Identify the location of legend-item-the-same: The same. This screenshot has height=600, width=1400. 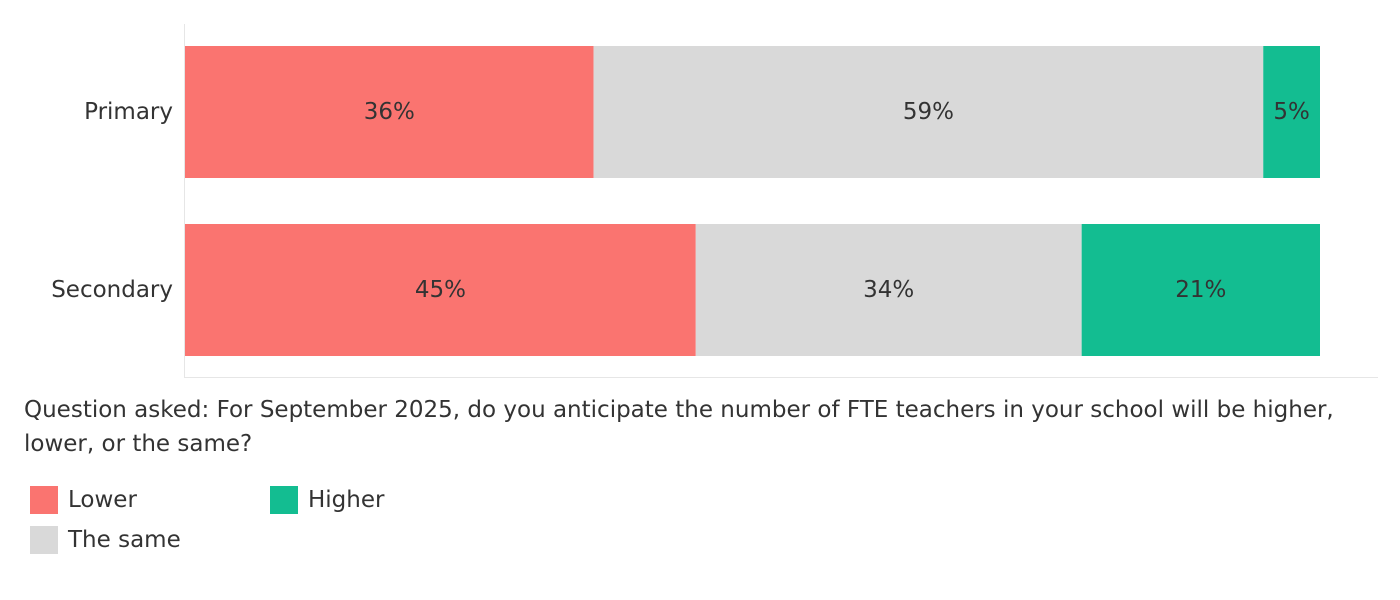
(150, 540).